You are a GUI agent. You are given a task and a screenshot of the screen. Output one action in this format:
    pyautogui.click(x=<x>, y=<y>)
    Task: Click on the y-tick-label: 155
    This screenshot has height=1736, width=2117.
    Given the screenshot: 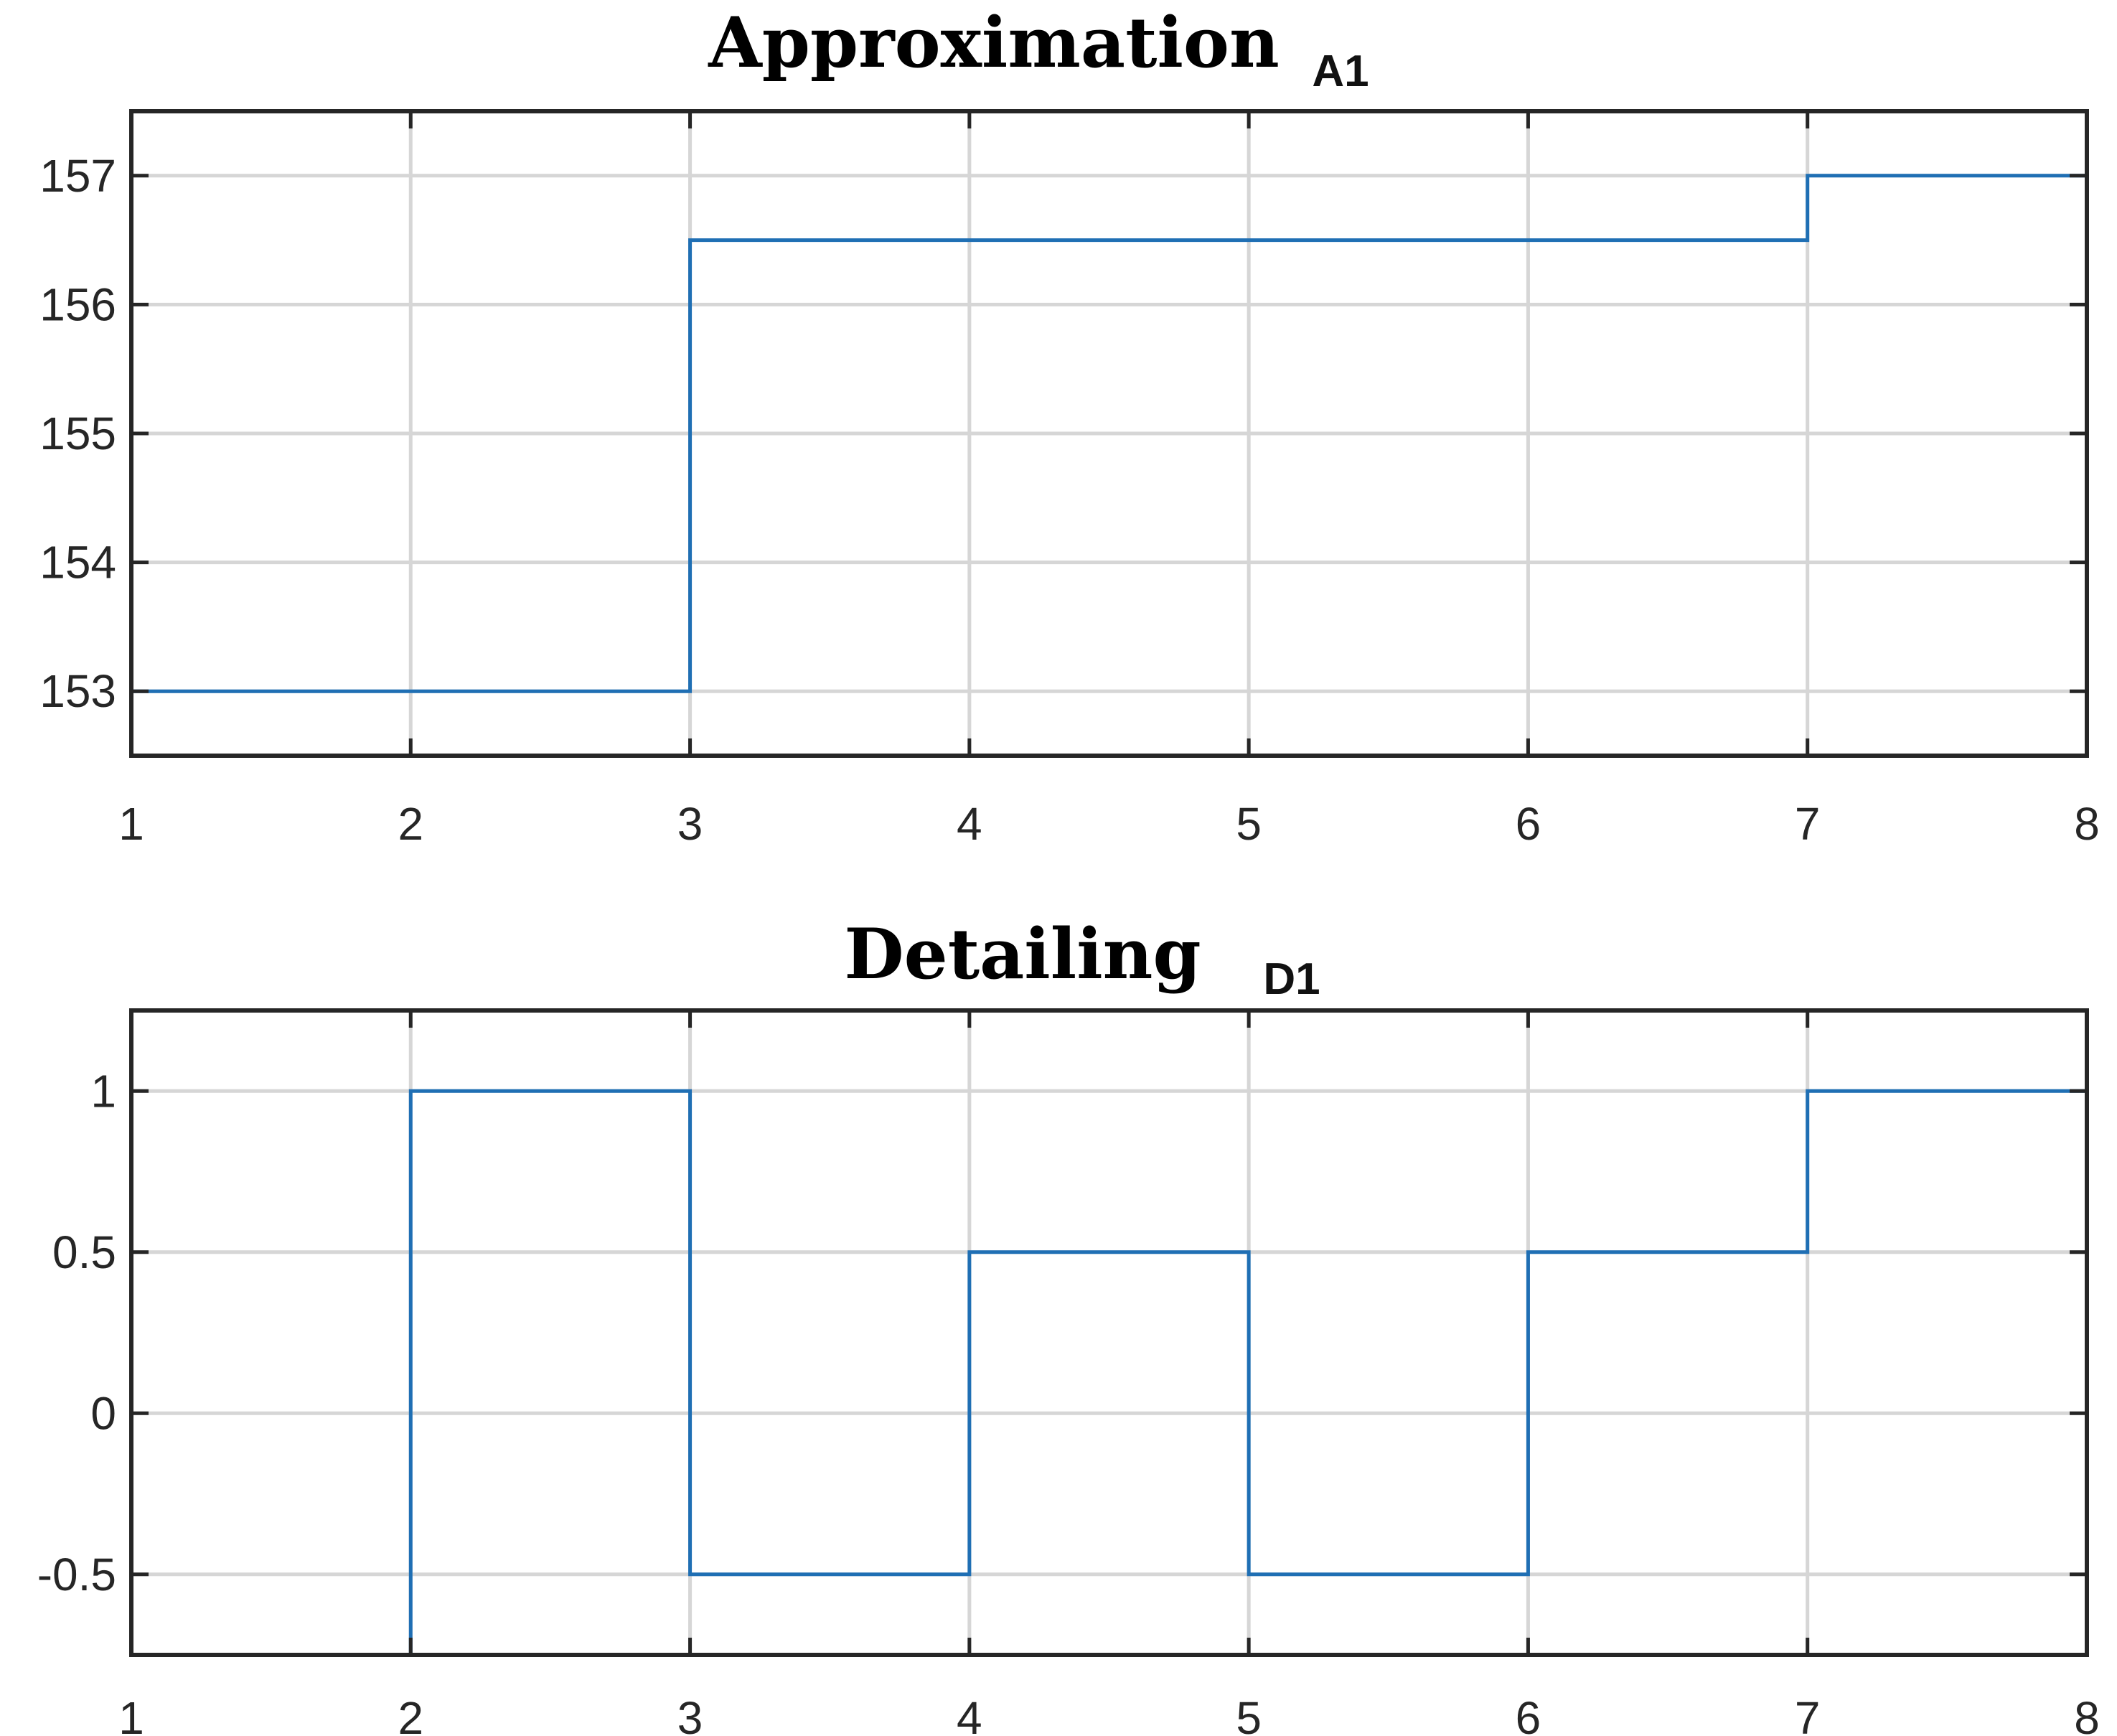 What is the action you would take?
    pyautogui.click(x=77, y=433)
    